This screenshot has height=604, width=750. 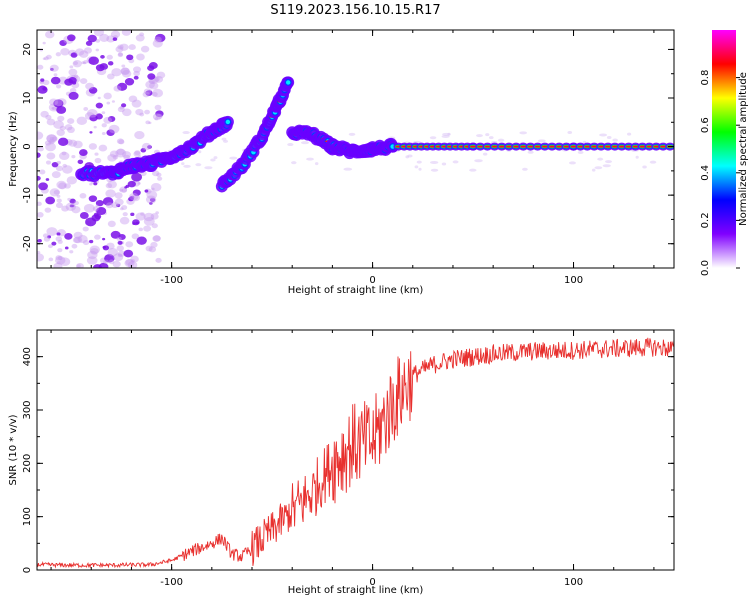 I want to click on colorbar-tick-label: 0.6, so click(x=705, y=125).